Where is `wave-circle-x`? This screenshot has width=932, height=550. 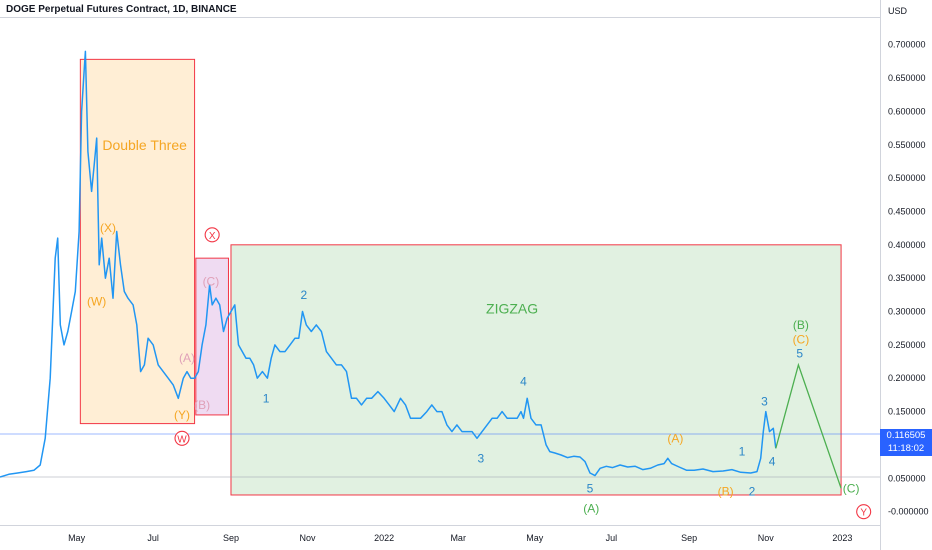
wave-circle-x is located at coordinates (212, 235).